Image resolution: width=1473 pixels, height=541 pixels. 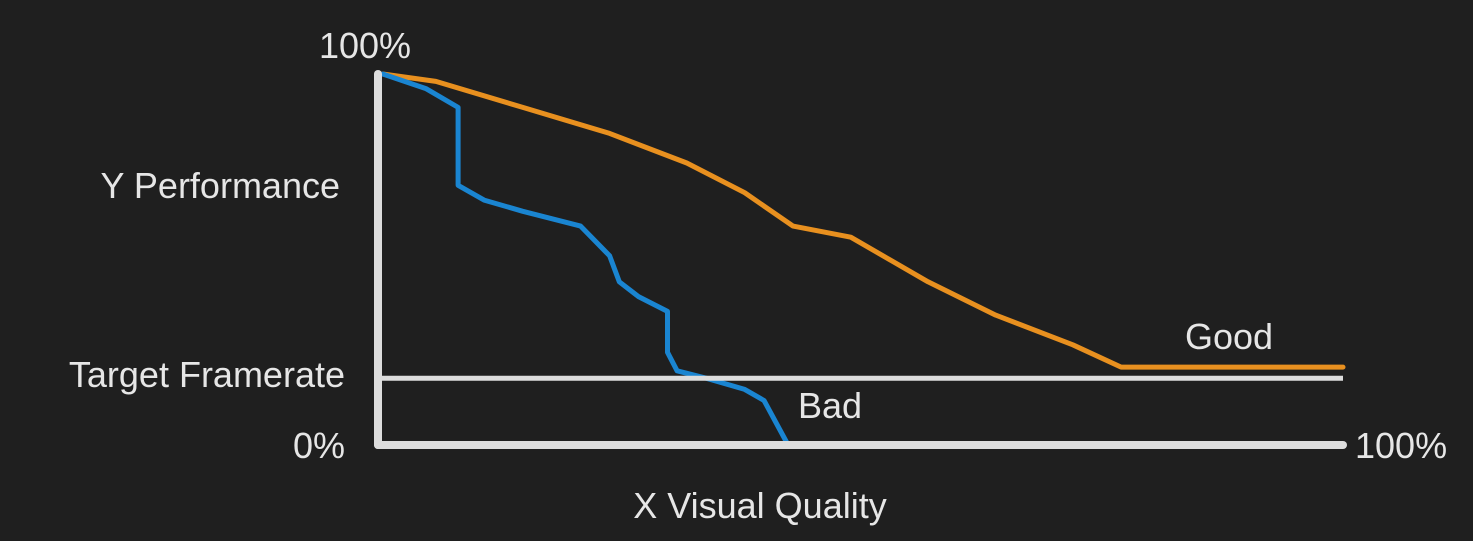 I want to click on y-axis-min-label: 0%, so click(x=319, y=445).